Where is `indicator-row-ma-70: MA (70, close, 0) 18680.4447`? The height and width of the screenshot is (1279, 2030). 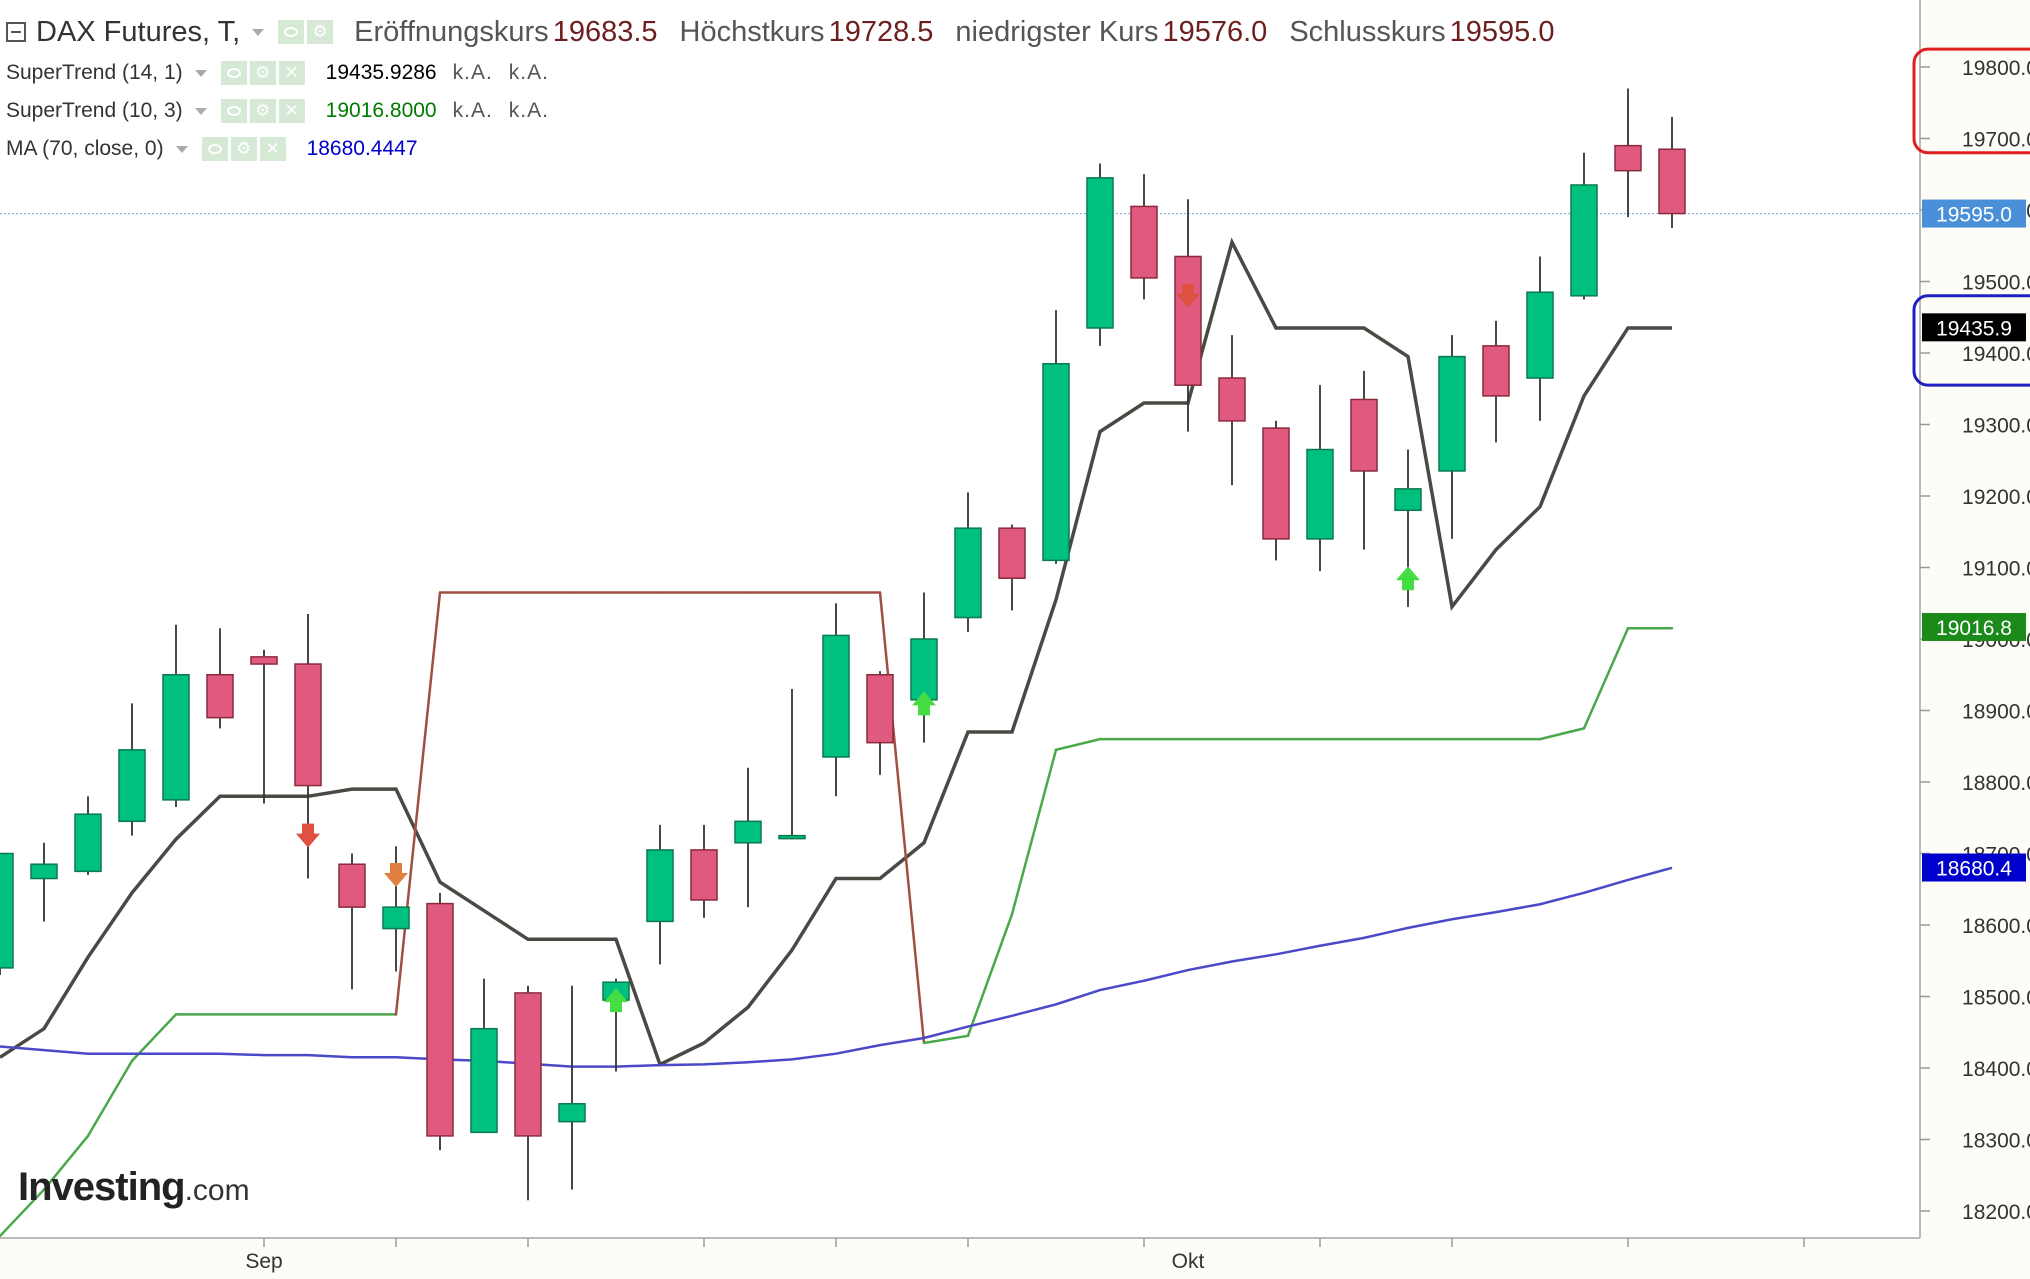
indicator-row-ma-70: MA (70, close, 0) 18680.4447 is located at coordinates (212, 149).